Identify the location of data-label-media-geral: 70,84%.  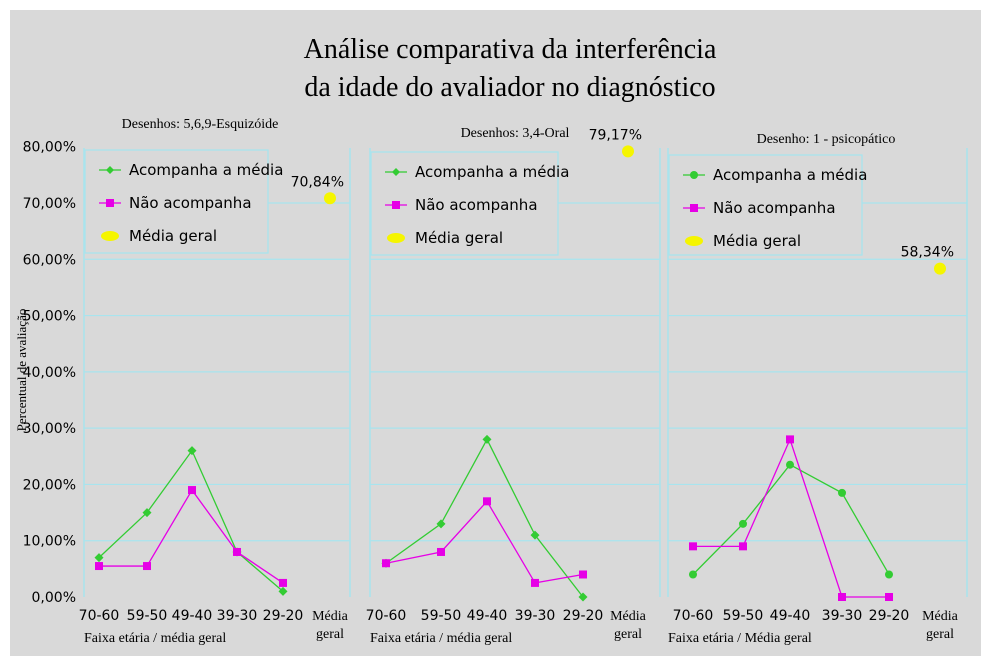
(317, 182).